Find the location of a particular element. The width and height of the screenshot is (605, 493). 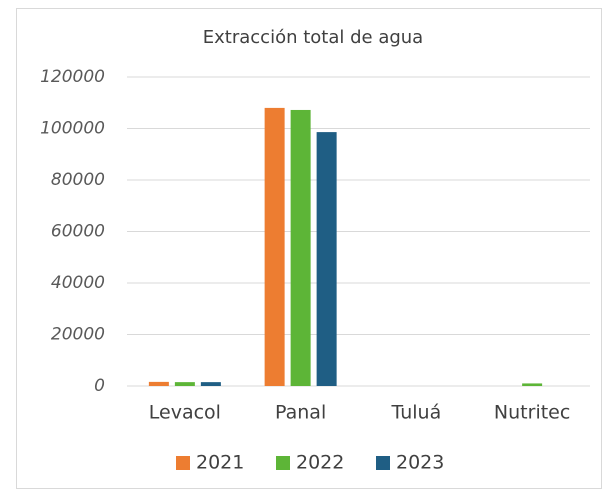

chart-title: Extracción total de agua is located at coordinates (313, 37).